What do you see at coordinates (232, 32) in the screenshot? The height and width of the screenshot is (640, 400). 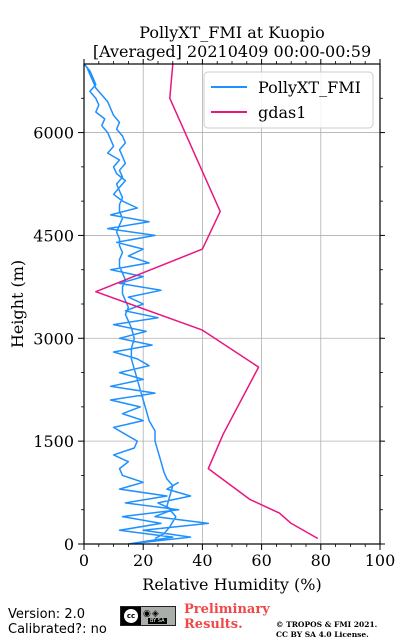 I see `chart-title: PollyXT_FMI at Kuopio` at bounding box center [232, 32].